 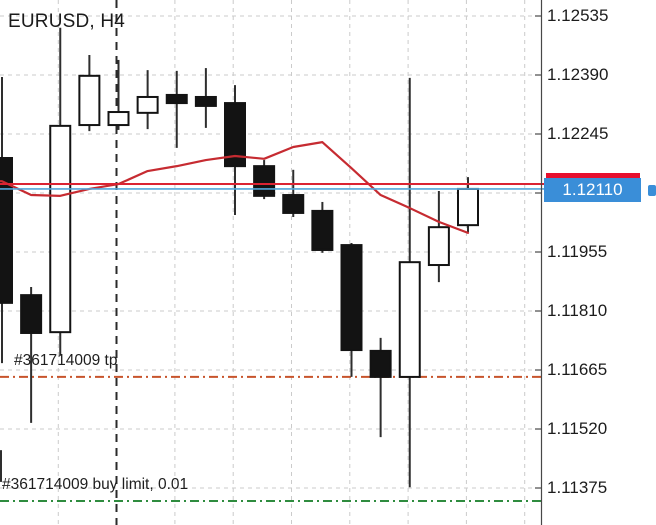 What do you see at coordinates (577, 310) in the screenshot?
I see `price-axis-label: 1.11810` at bounding box center [577, 310].